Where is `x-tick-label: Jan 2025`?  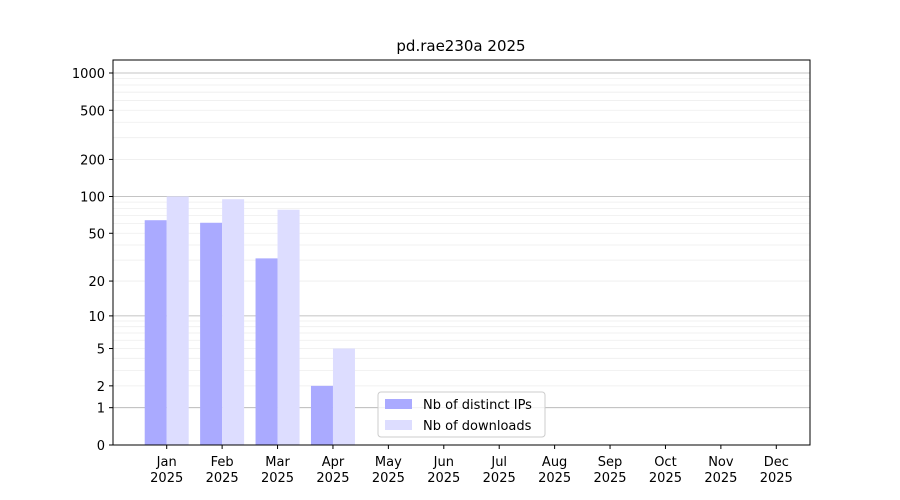
x-tick-label: Jan 2025 is located at coordinates (166, 470).